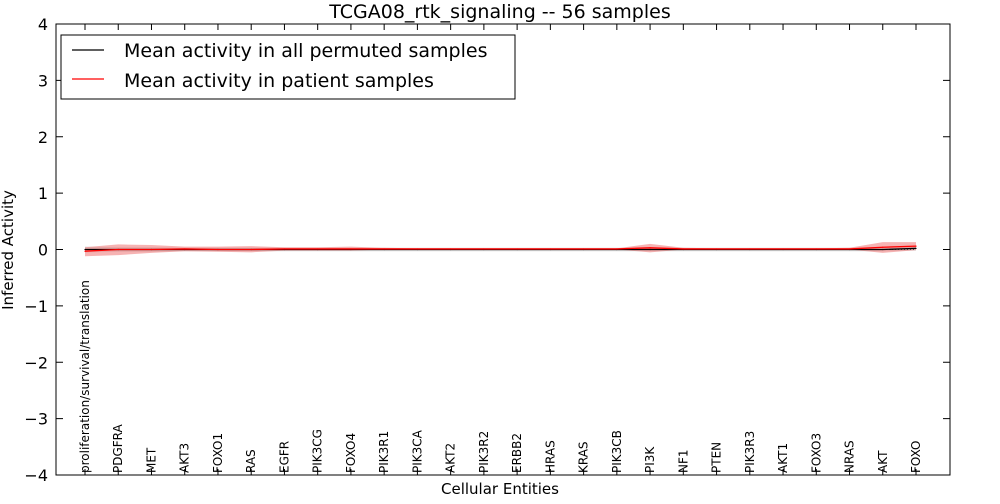 The image size is (1000, 504). I want to click on x-tick-label: FOXO4, so click(351, 453).